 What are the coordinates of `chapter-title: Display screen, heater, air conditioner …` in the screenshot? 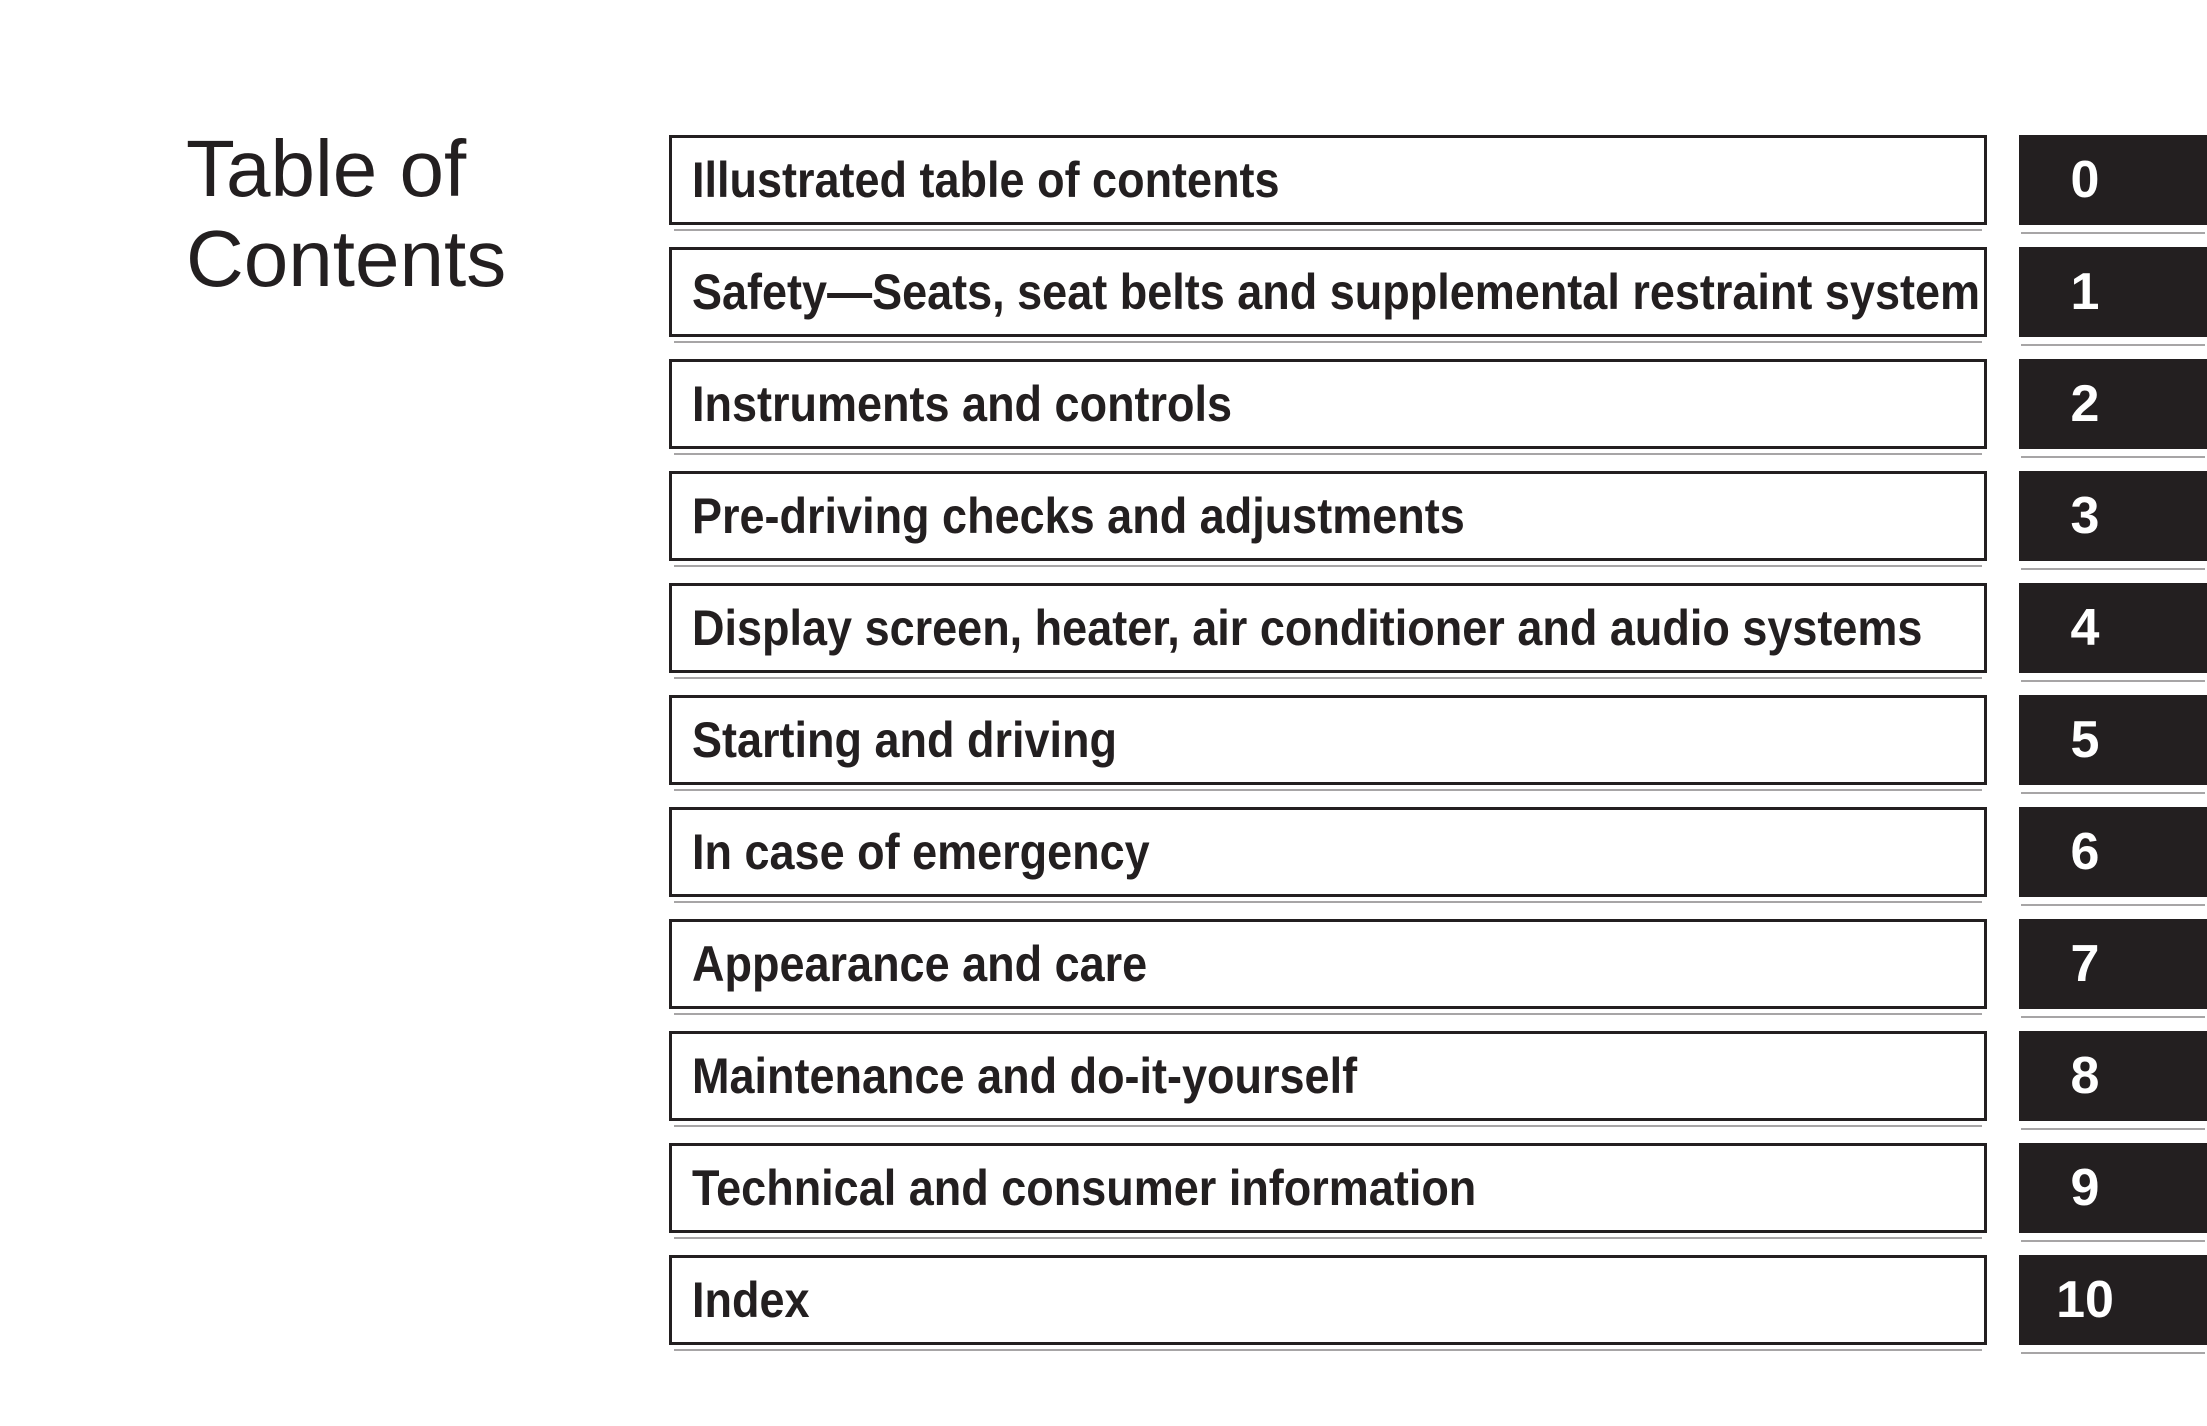 It's located at (1307, 628).